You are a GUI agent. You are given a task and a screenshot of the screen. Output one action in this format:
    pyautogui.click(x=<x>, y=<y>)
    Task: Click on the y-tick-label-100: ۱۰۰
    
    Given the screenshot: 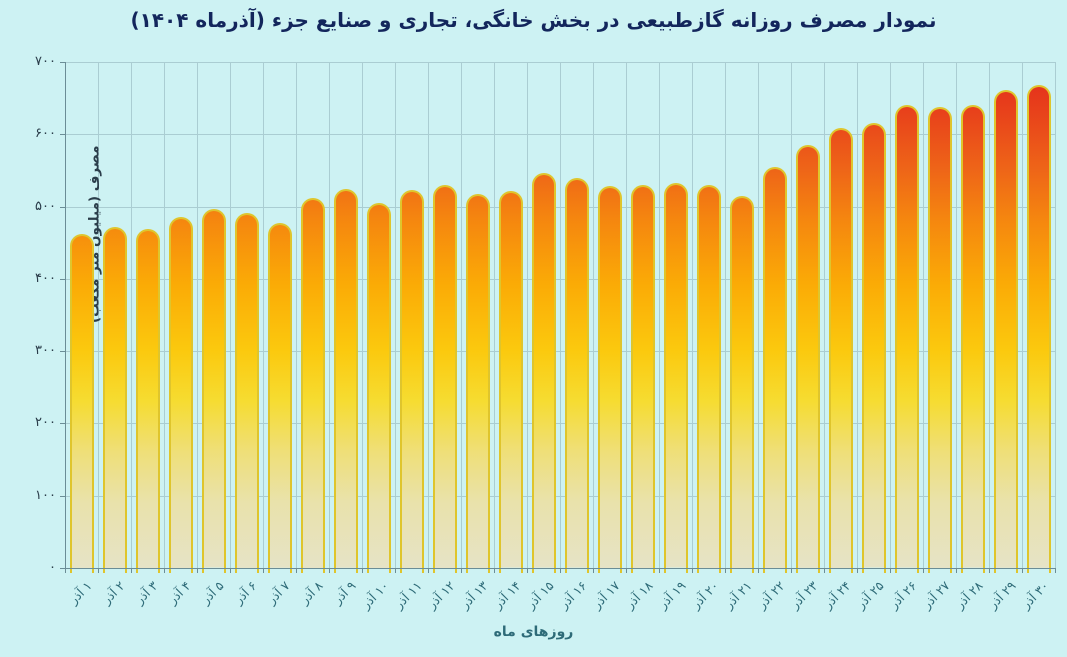 What is the action you would take?
    pyautogui.click(x=45, y=495)
    